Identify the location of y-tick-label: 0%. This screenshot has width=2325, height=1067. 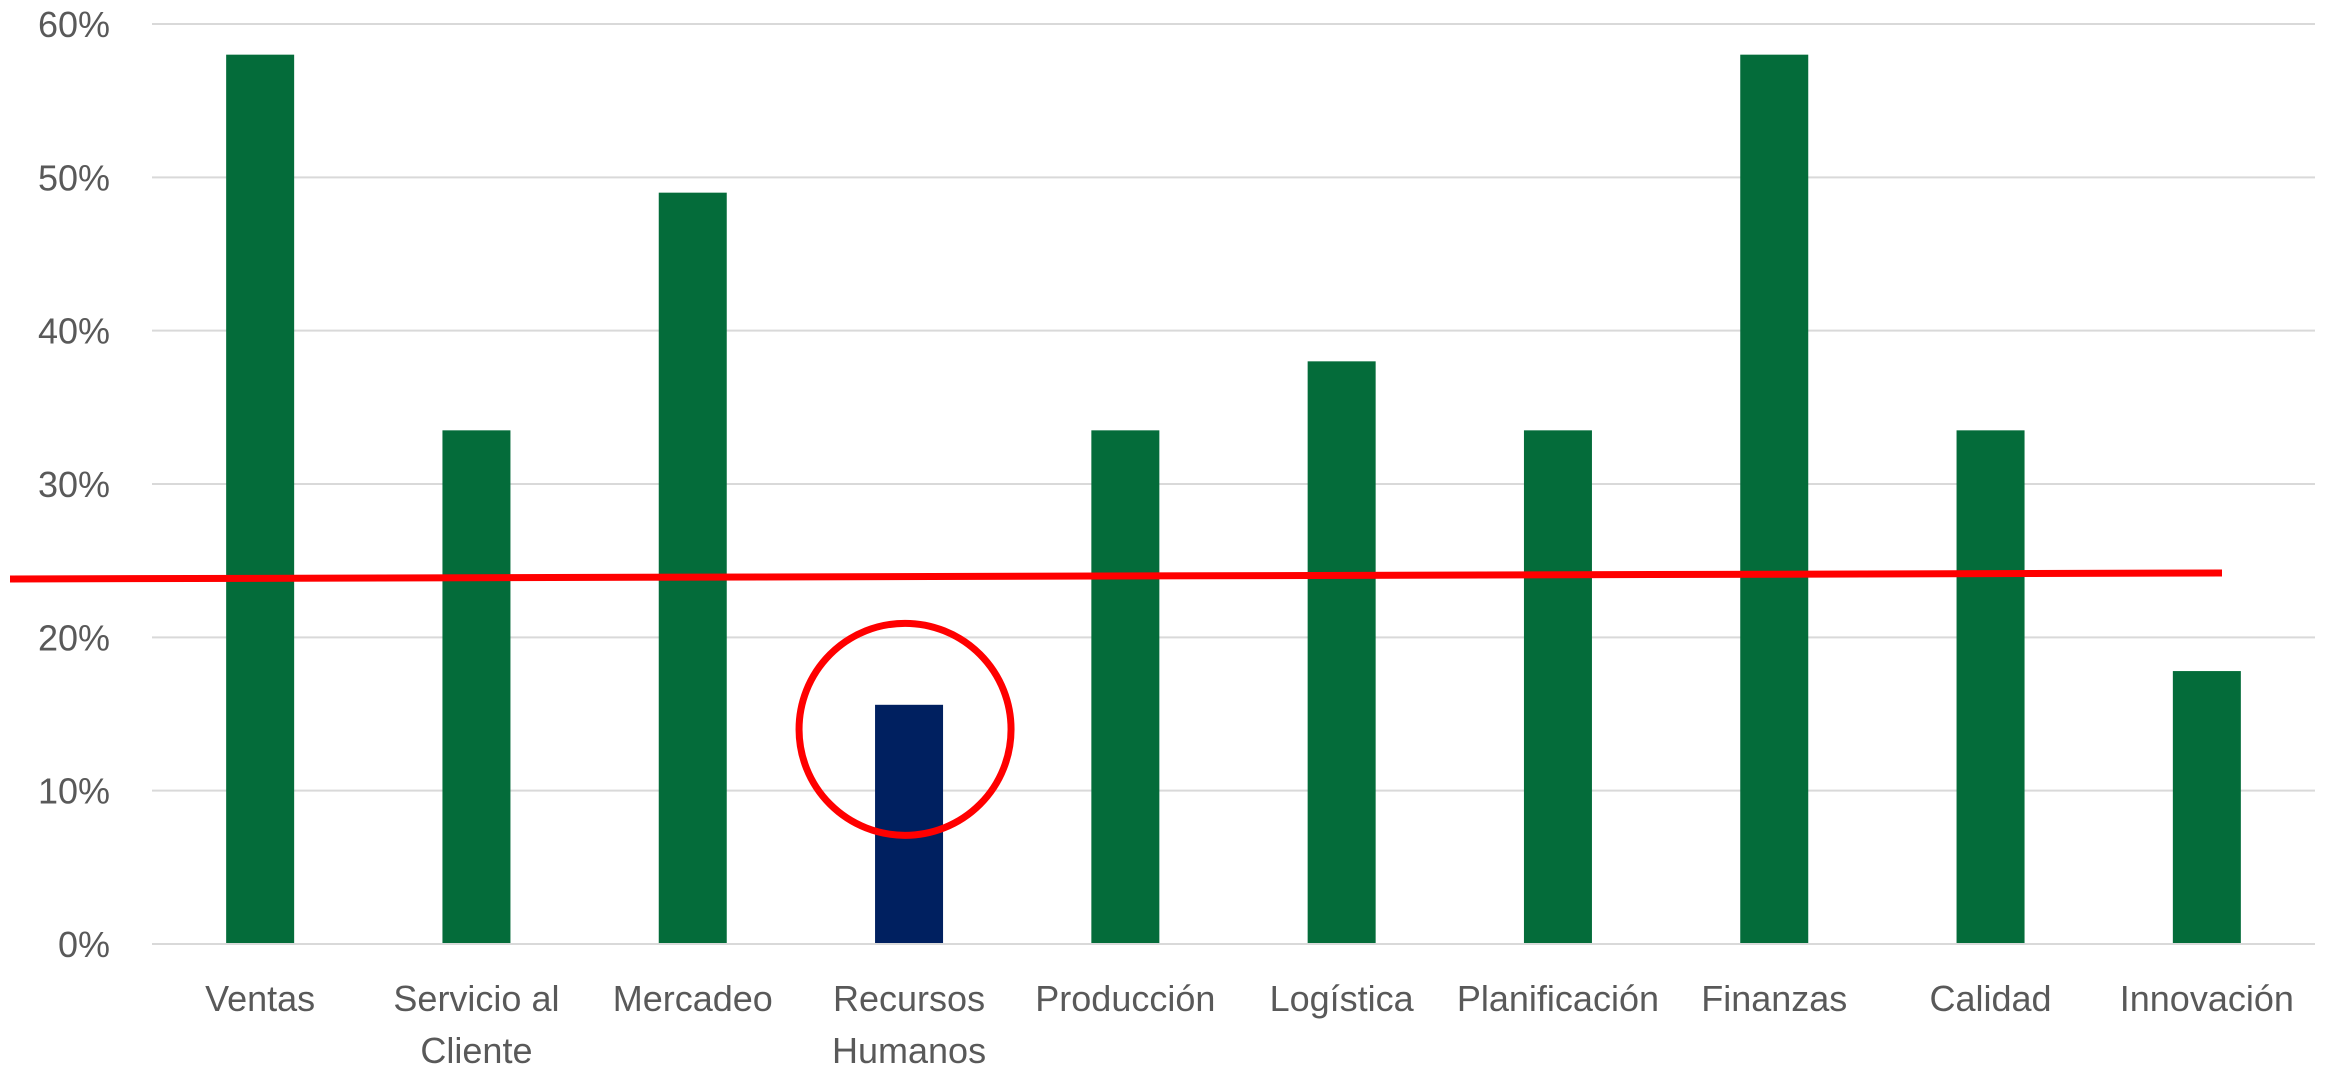
(84, 944).